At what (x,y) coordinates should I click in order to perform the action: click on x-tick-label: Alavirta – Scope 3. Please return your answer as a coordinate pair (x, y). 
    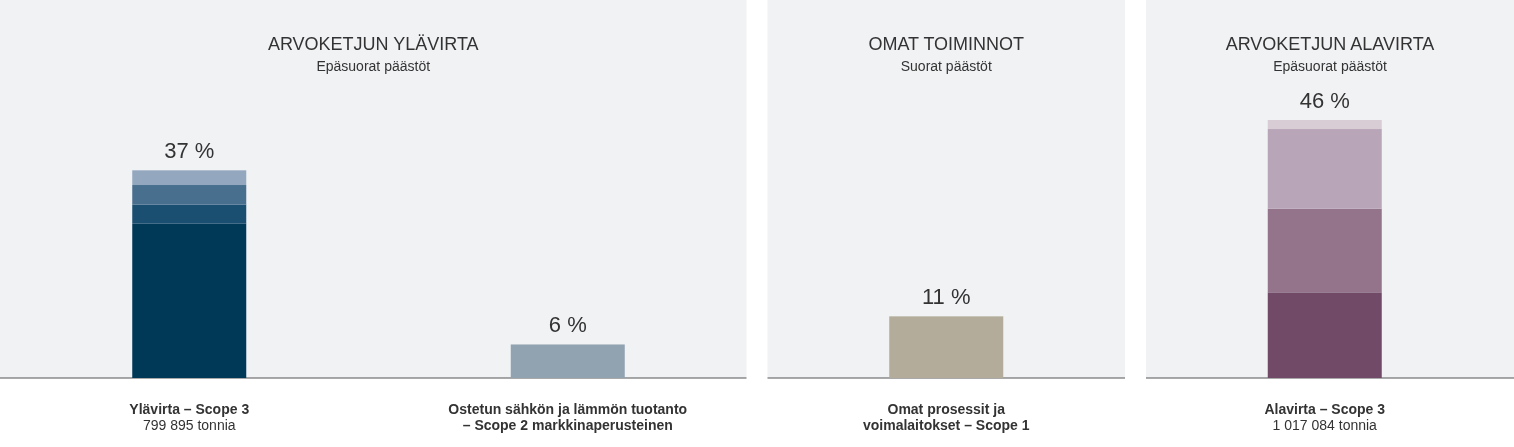
    Looking at the image, I should click on (1325, 409).